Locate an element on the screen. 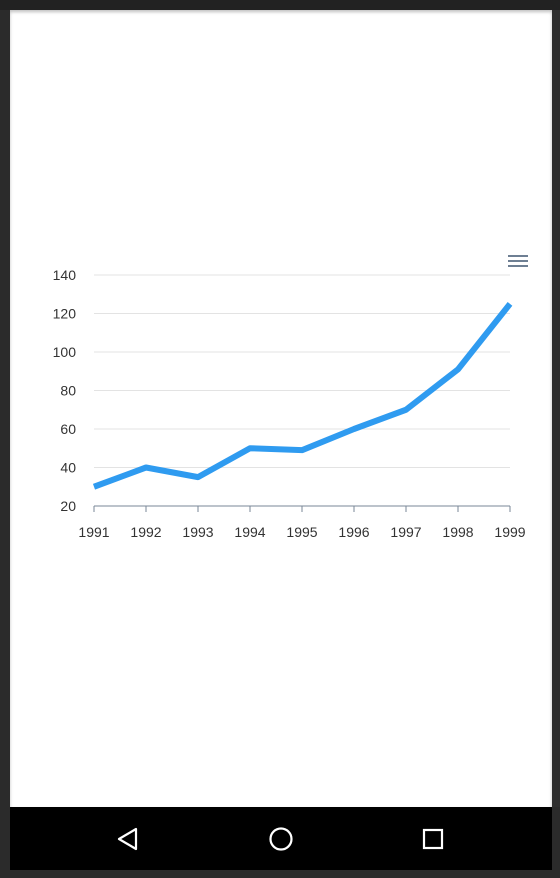 The image size is (560, 878). back-button is located at coordinates (128, 839).